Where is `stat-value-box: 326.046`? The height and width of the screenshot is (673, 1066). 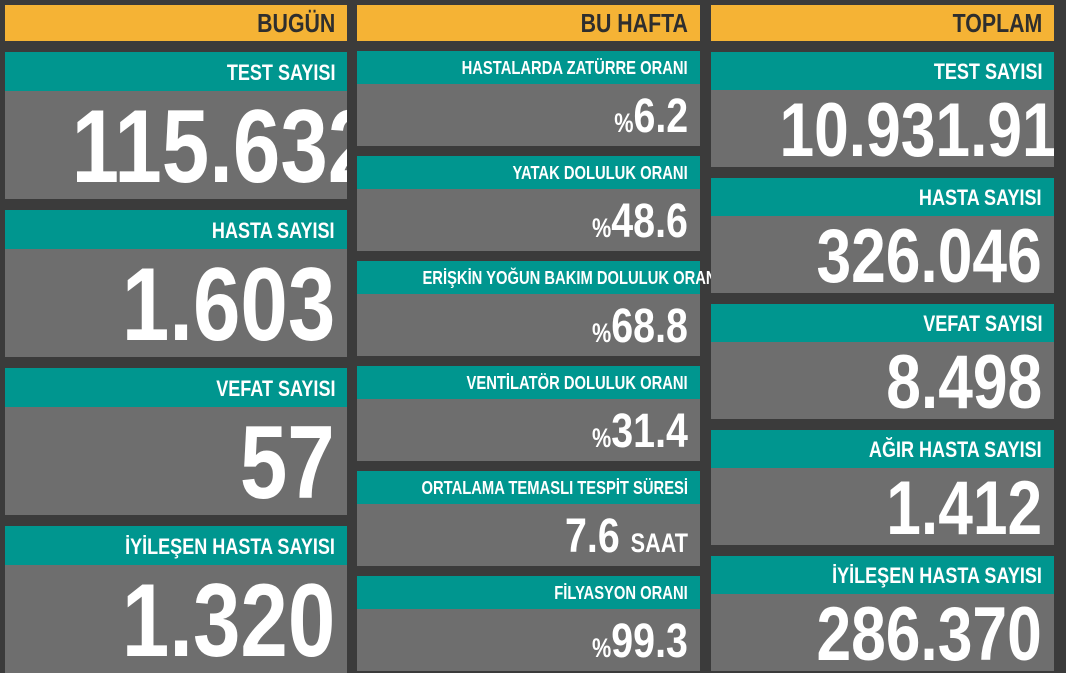
stat-value-box: 326.046 is located at coordinates (882, 254).